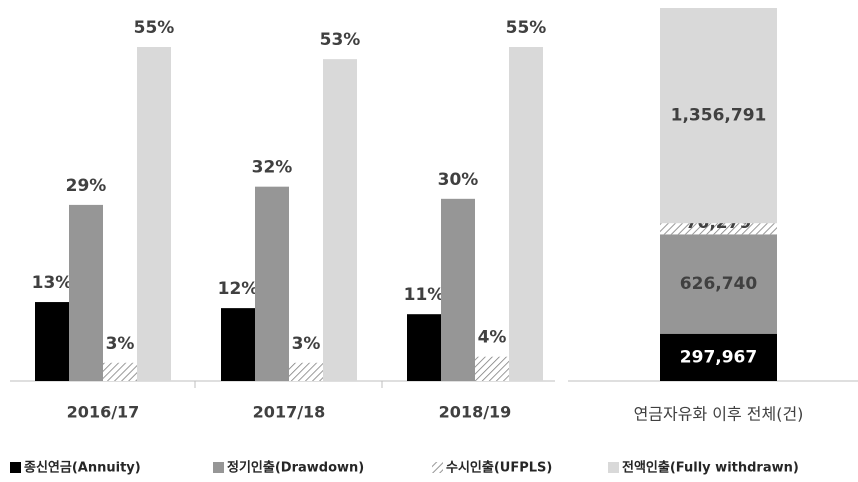 This screenshot has width=858, height=482. I want to click on x-tick-label: 2016/17, so click(103, 412).